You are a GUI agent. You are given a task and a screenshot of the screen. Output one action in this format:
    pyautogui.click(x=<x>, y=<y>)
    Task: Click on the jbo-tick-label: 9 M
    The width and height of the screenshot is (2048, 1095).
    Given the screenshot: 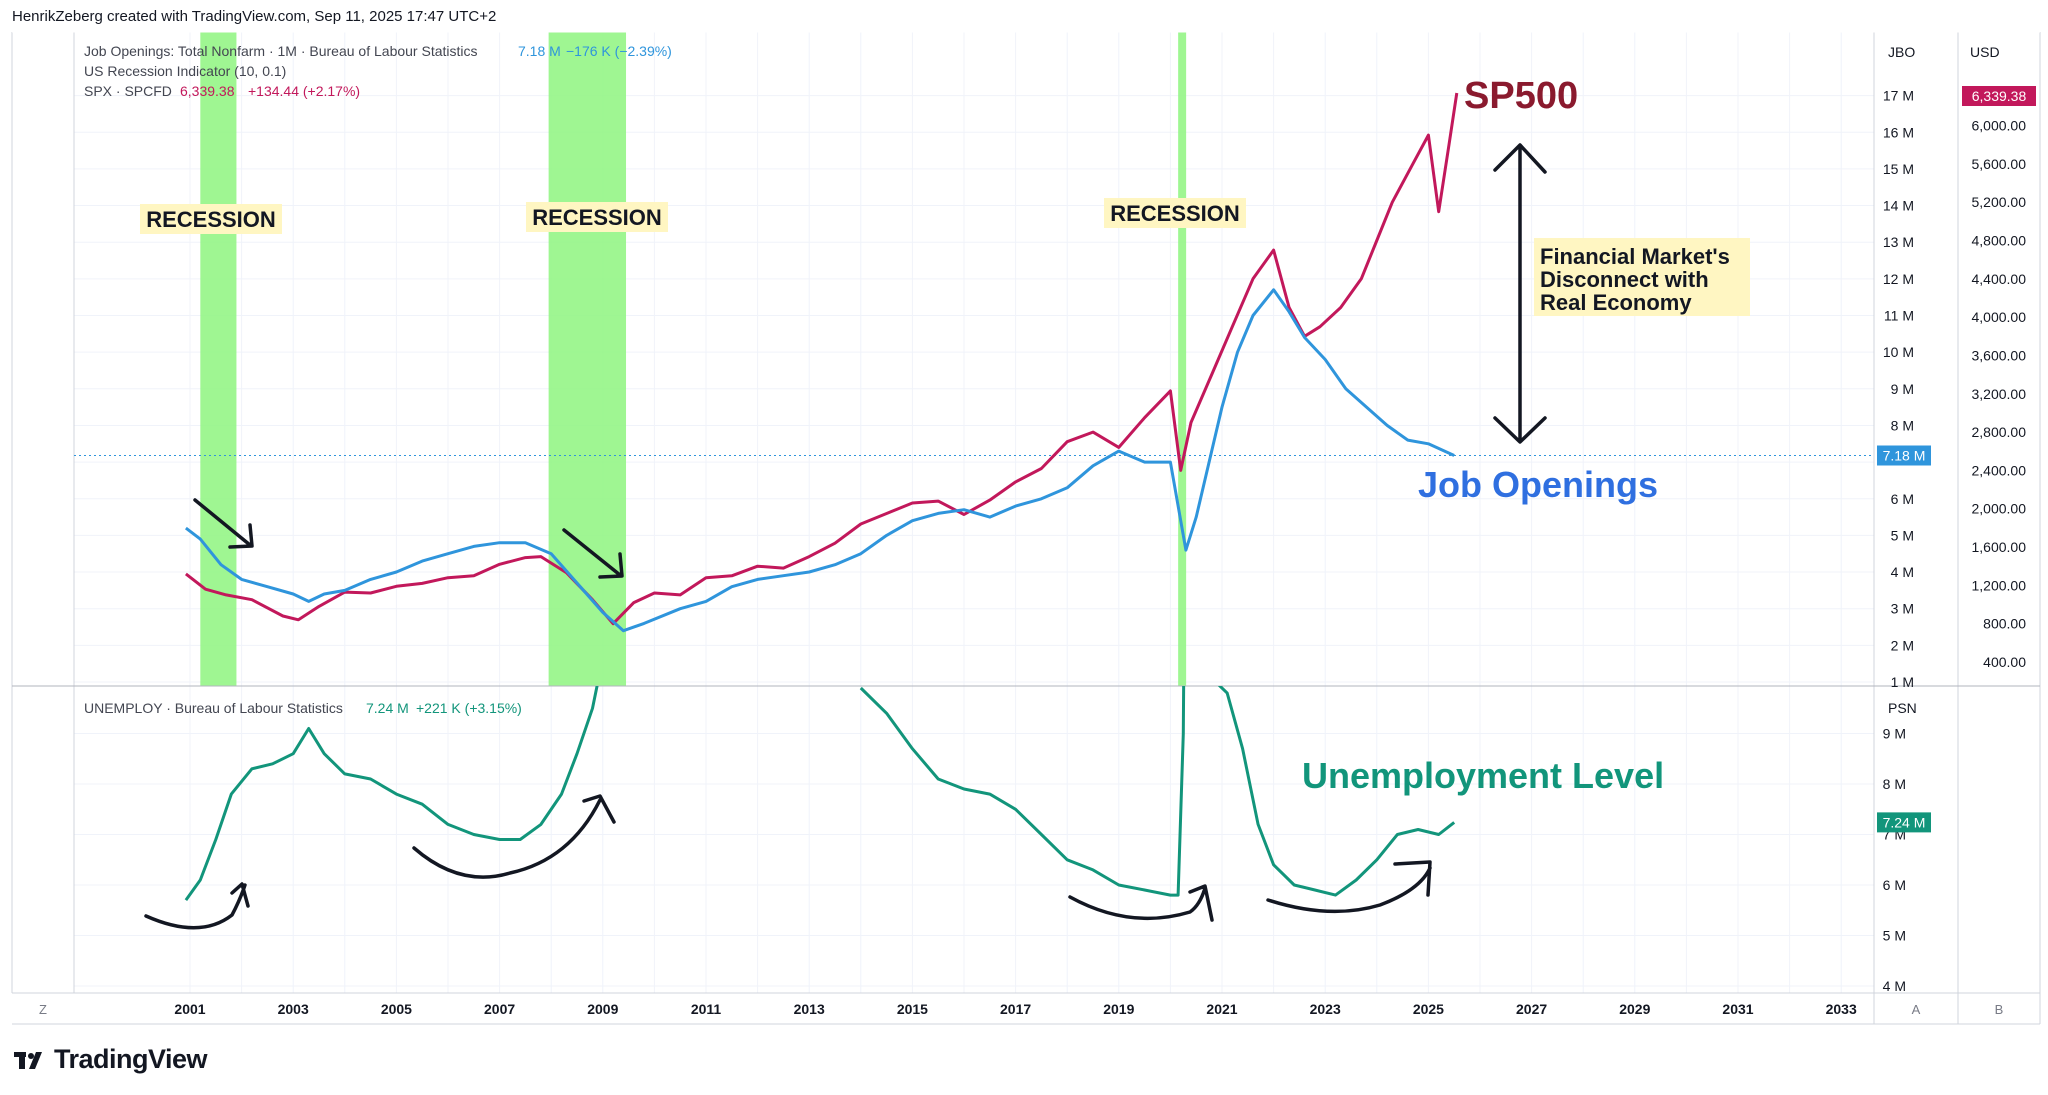 What is the action you would take?
    pyautogui.click(x=1902, y=389)
    